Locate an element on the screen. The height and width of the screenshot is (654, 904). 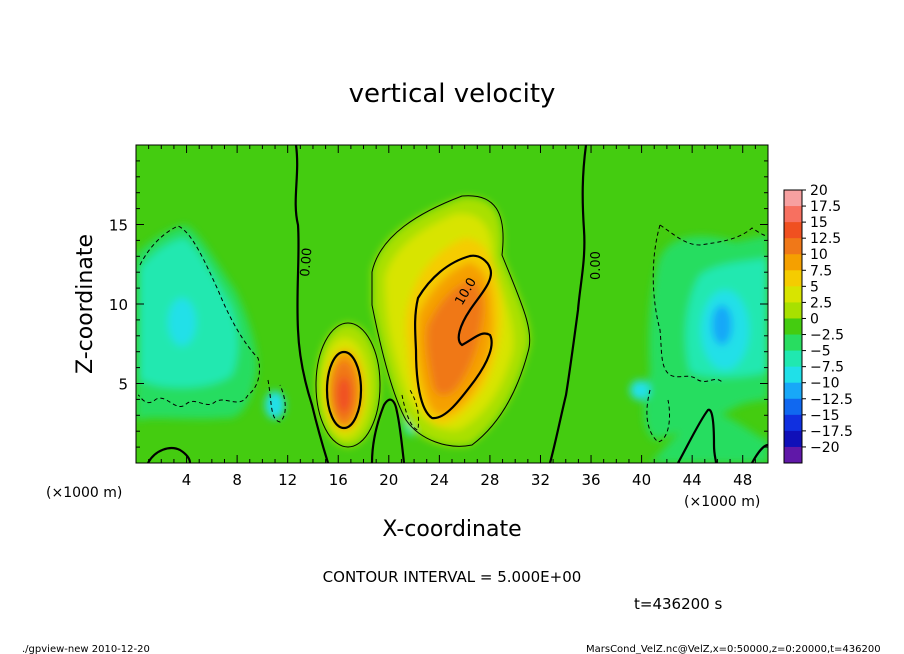
colorbar-label: −7.5 is located at coordinates (827, 368).